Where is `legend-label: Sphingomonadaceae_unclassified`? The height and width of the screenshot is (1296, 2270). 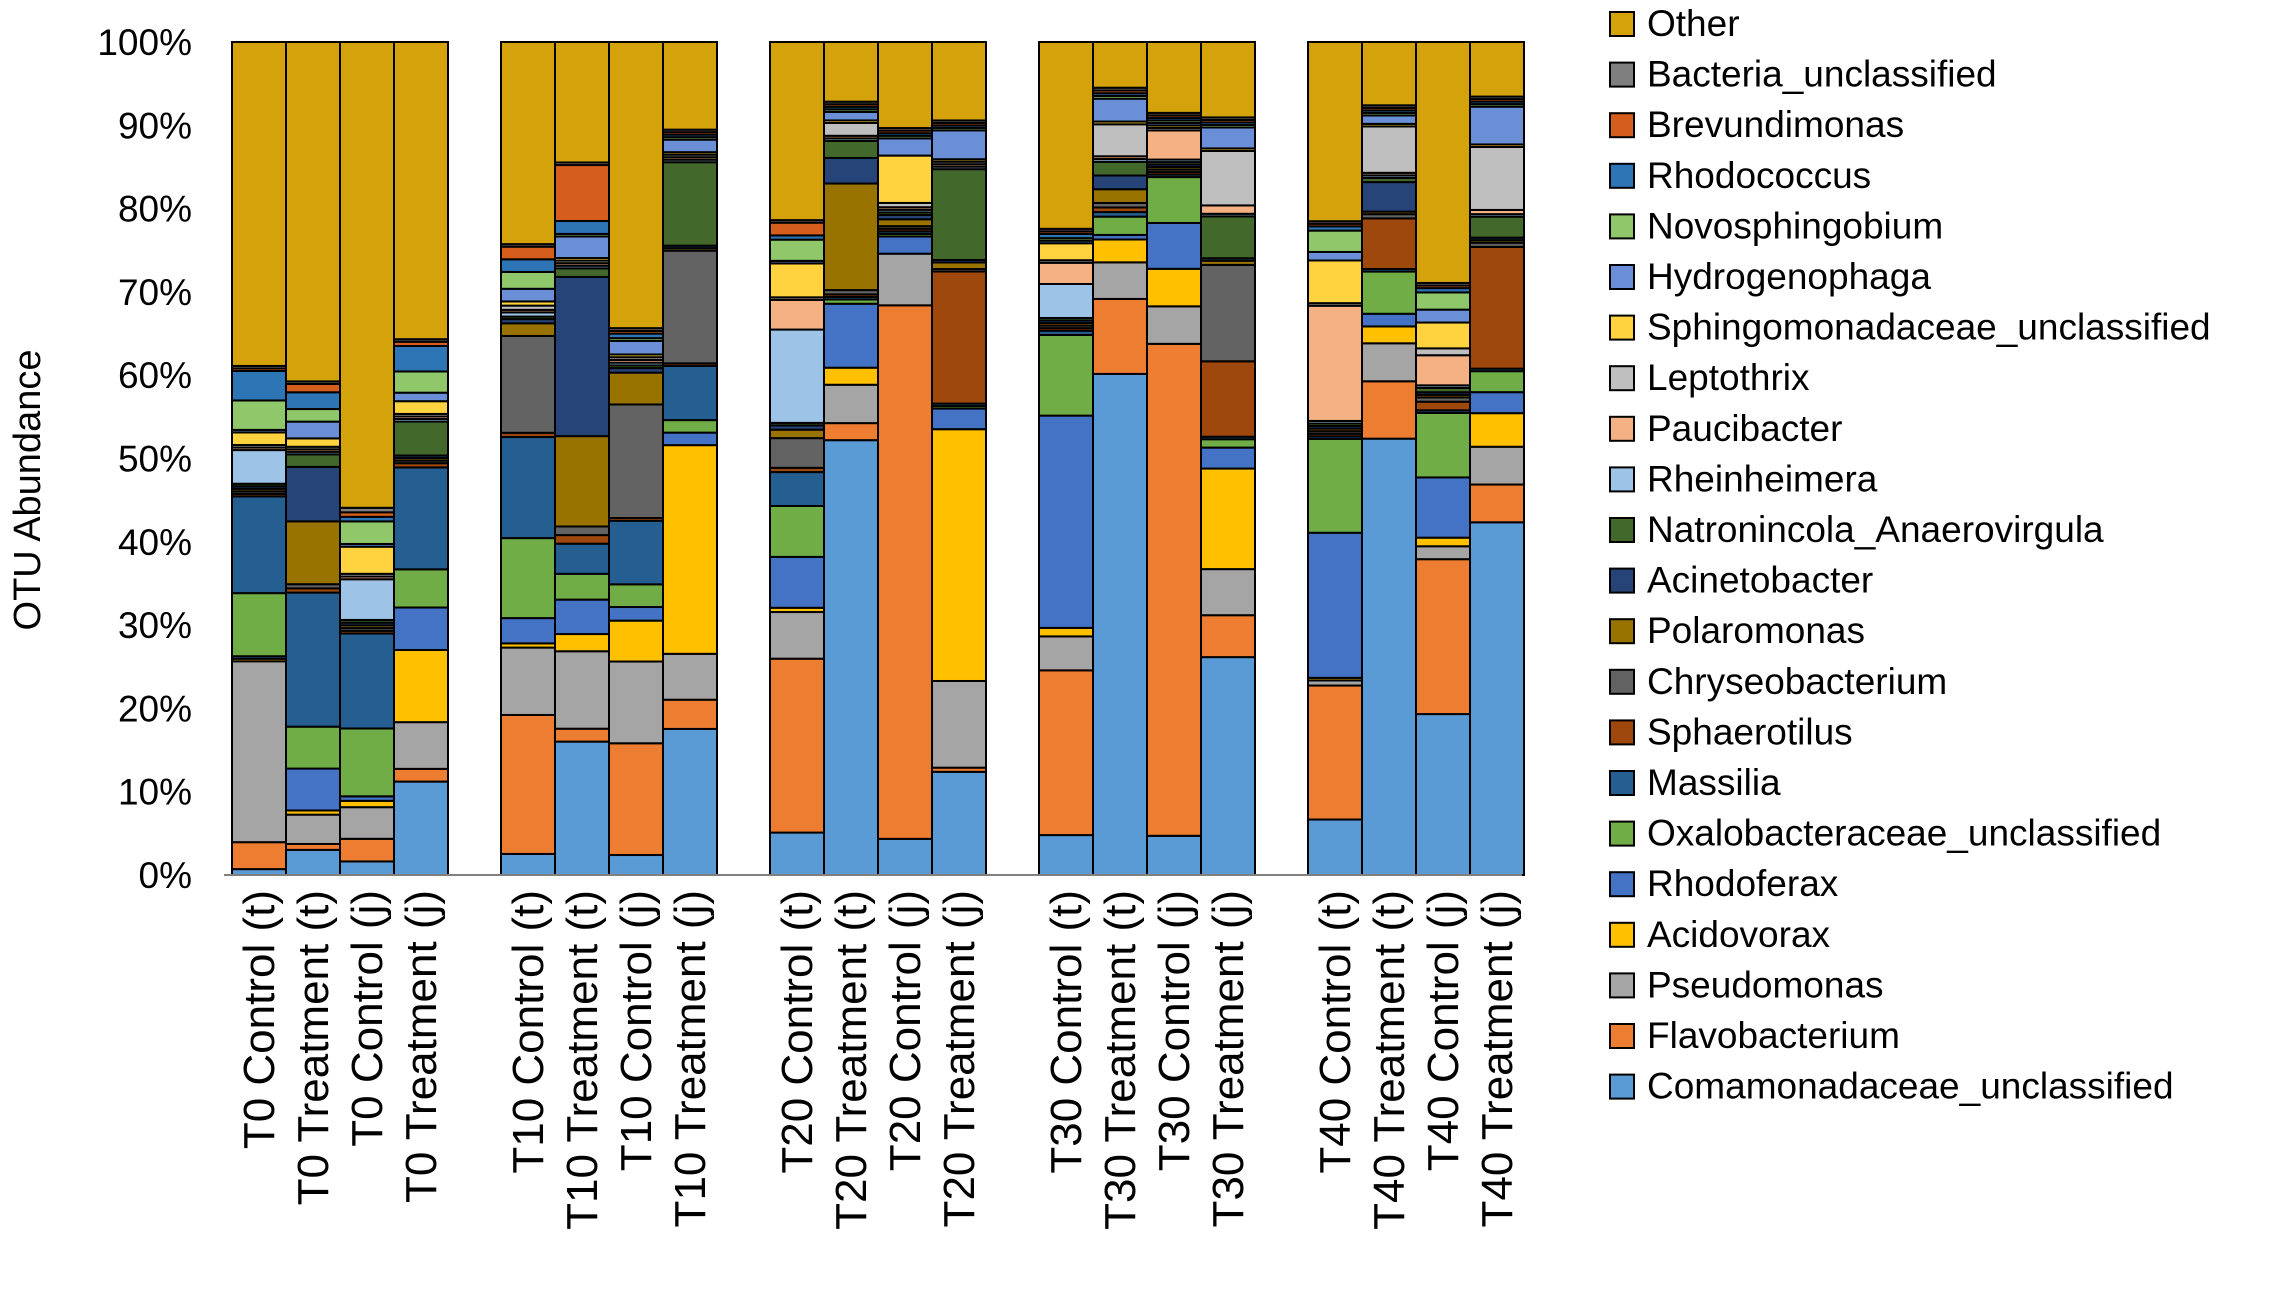 legend-label: Sphingomonadaceae_unclassified is located at coordinates (1929, 327).